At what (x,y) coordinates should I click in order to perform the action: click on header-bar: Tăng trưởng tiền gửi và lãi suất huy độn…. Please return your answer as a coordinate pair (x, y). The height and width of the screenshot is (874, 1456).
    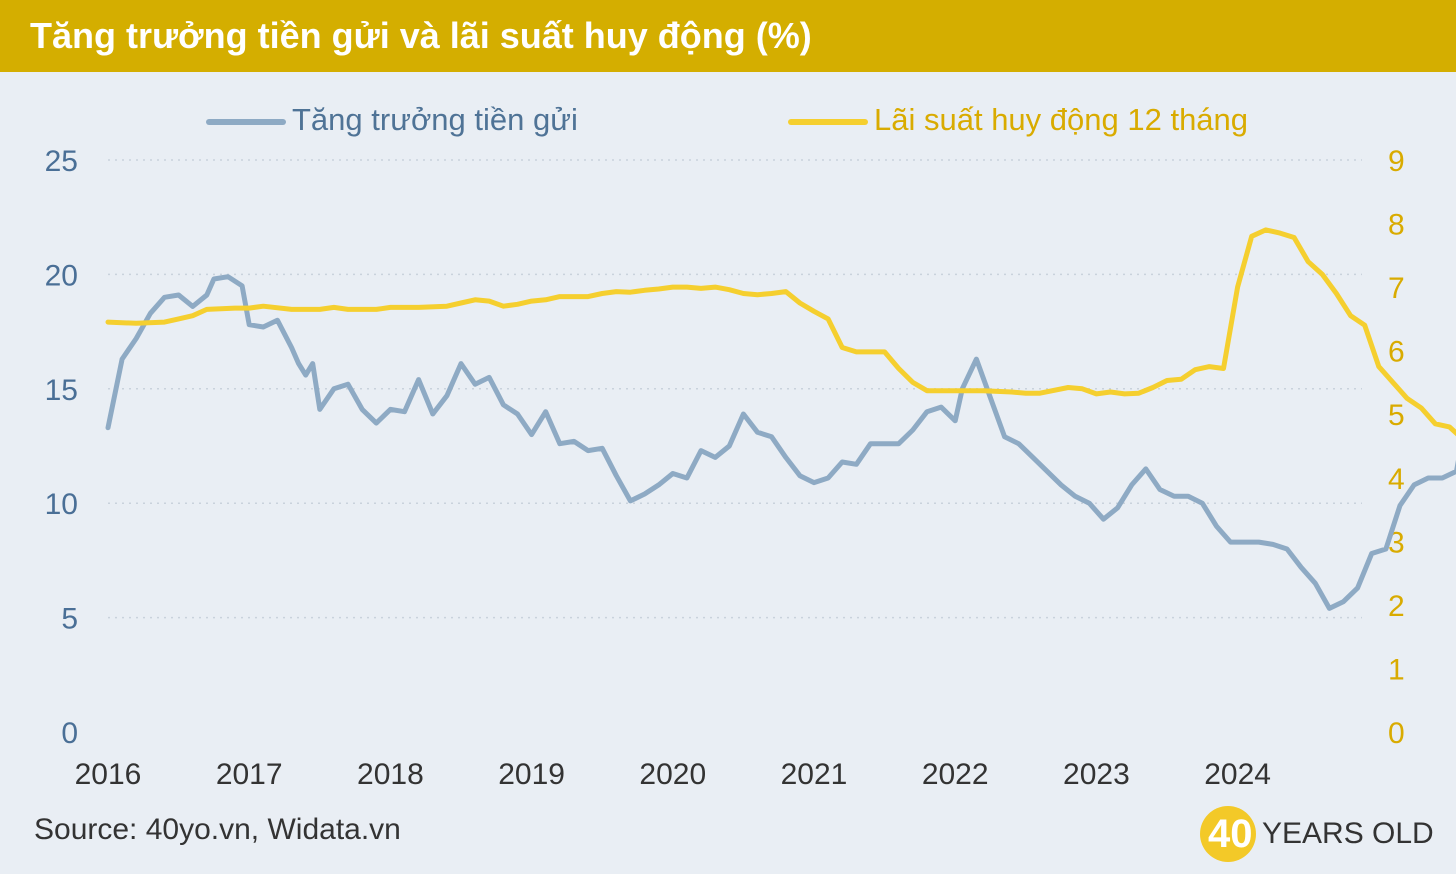
    Looking at the image, I should click on (728, 36).